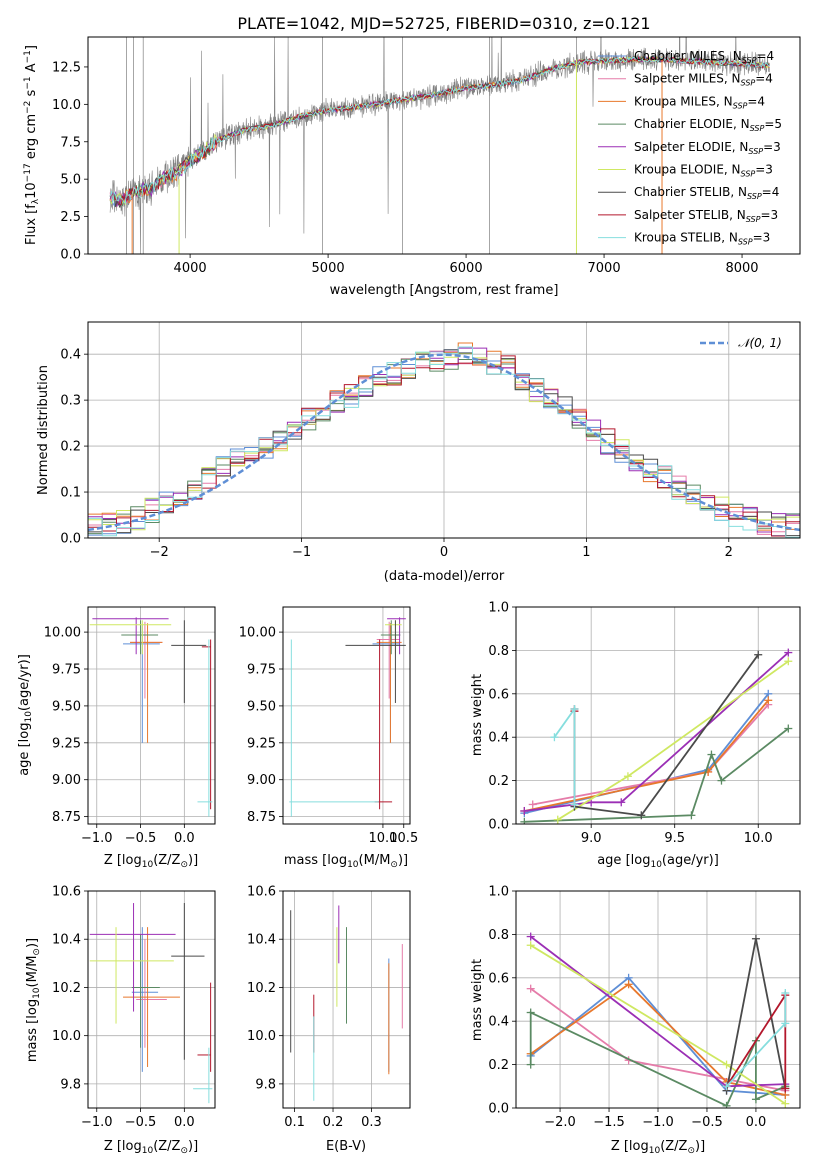 Image resolution: width=819 pixels, height=1170 pixels. Describe the element at coordinates (706, 193) in the screenshot. I see `legend-label: Chabrier STELIB, NSSP=4` at that location.